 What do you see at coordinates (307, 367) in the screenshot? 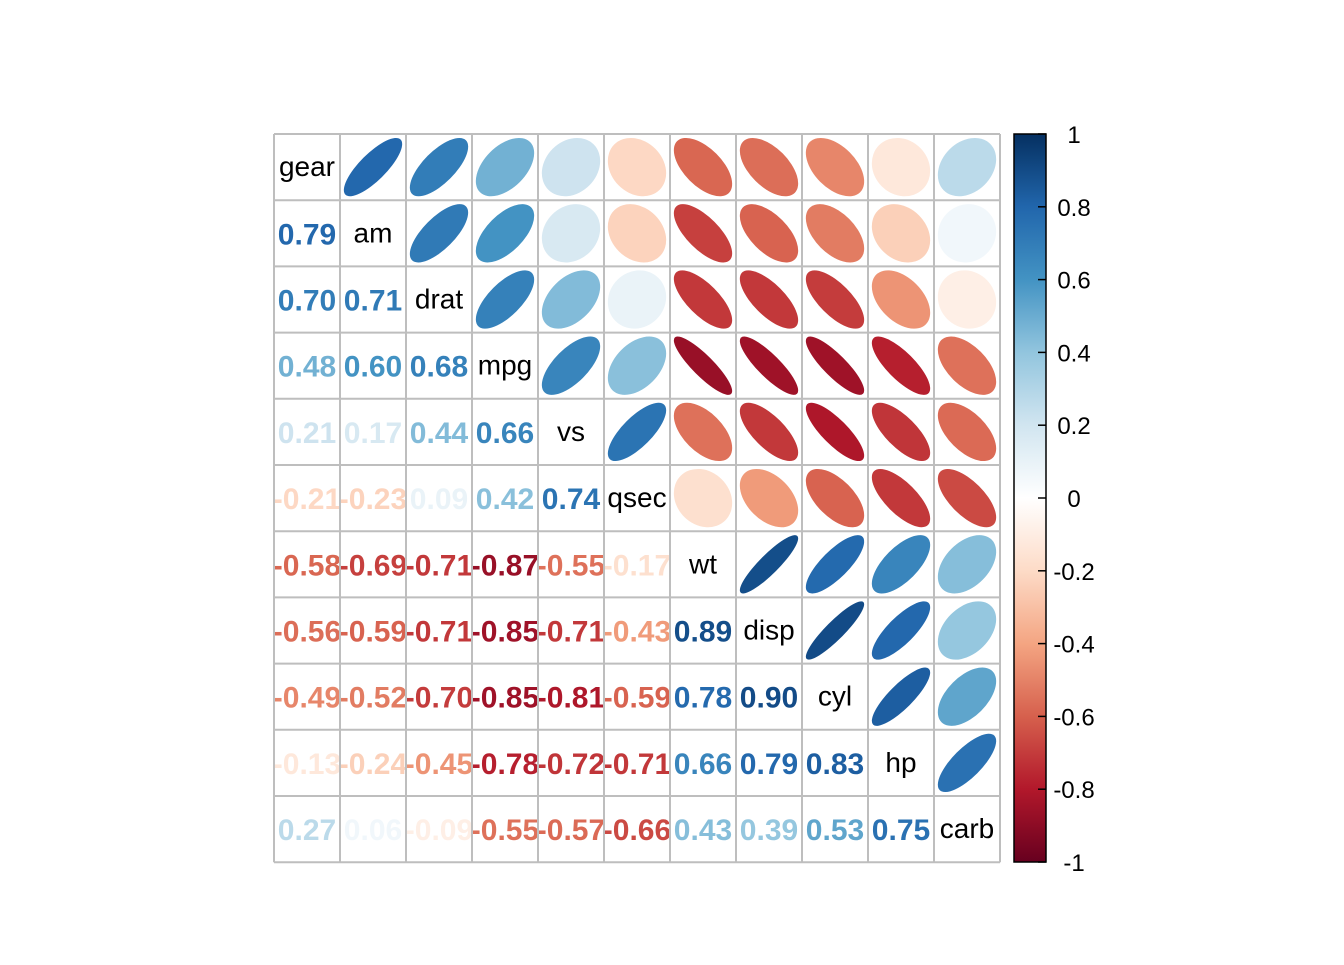
I see `corr-value-mpg-gear: 0.48` at bounding box center [307, 367].